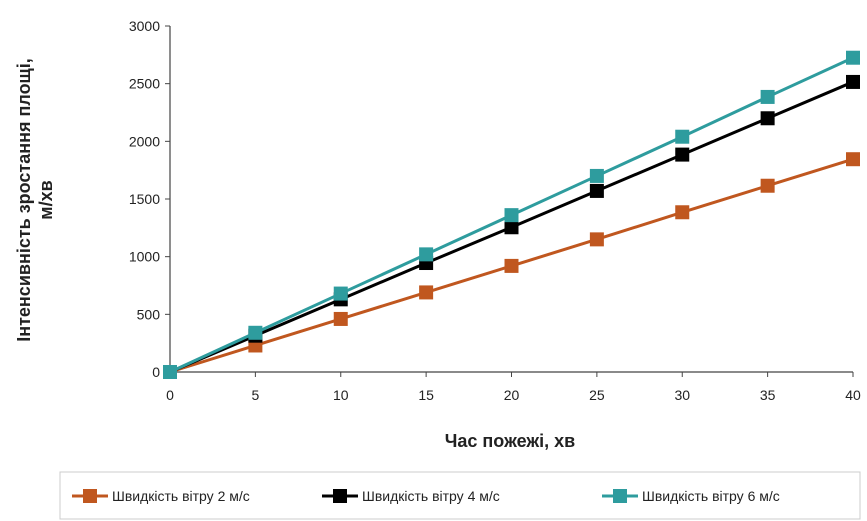 The image size is (867, 521). I want to click on legend-label: Швидкість вітру 4 м/с, so click(431, 496).